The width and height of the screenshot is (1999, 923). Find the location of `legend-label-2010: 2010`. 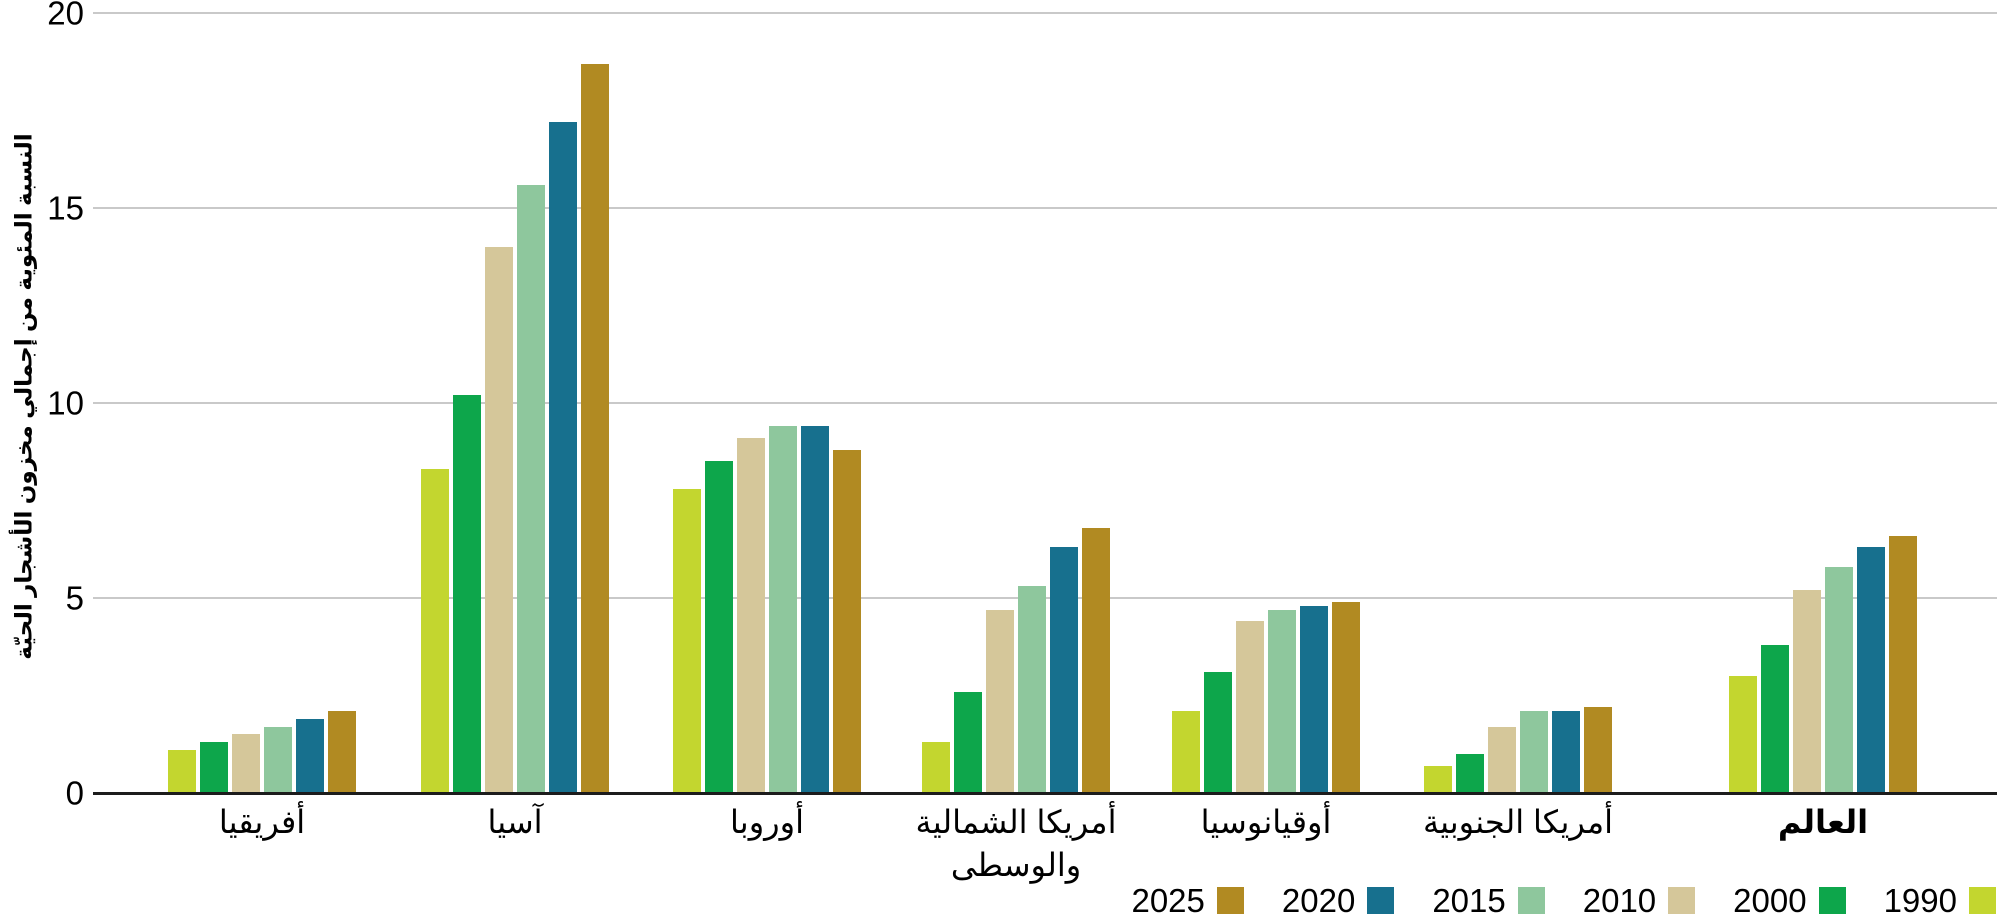

legend-label-2010: 2010 is located at coordinates (1619, 900).